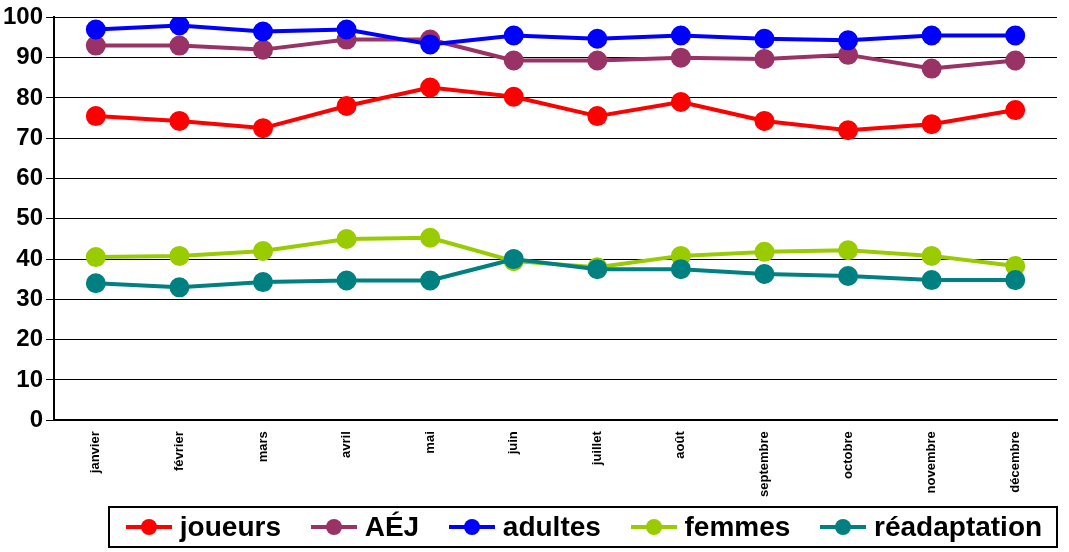  Describe the element at coordinates (30, 177) in the screenshot. I see `y-tick-label: 60` at that location.